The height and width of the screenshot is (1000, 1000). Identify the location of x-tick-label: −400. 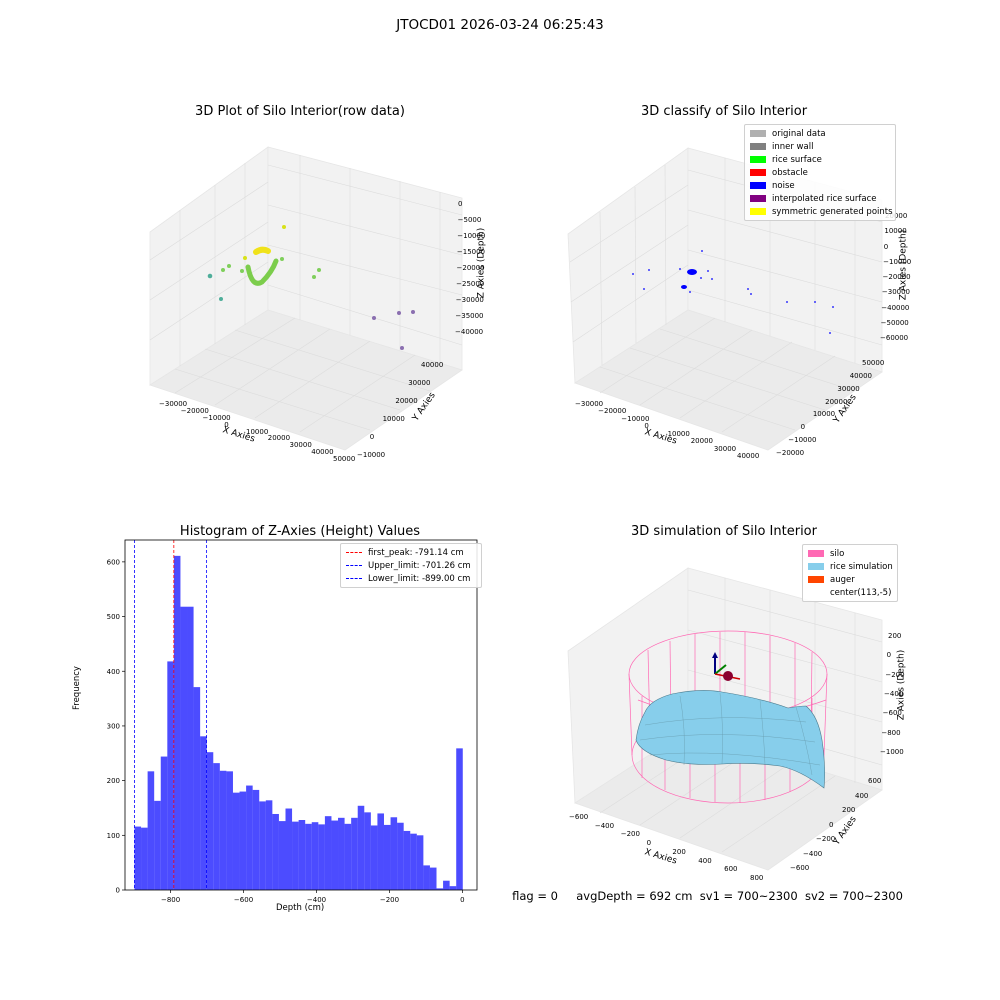
(316, 900).